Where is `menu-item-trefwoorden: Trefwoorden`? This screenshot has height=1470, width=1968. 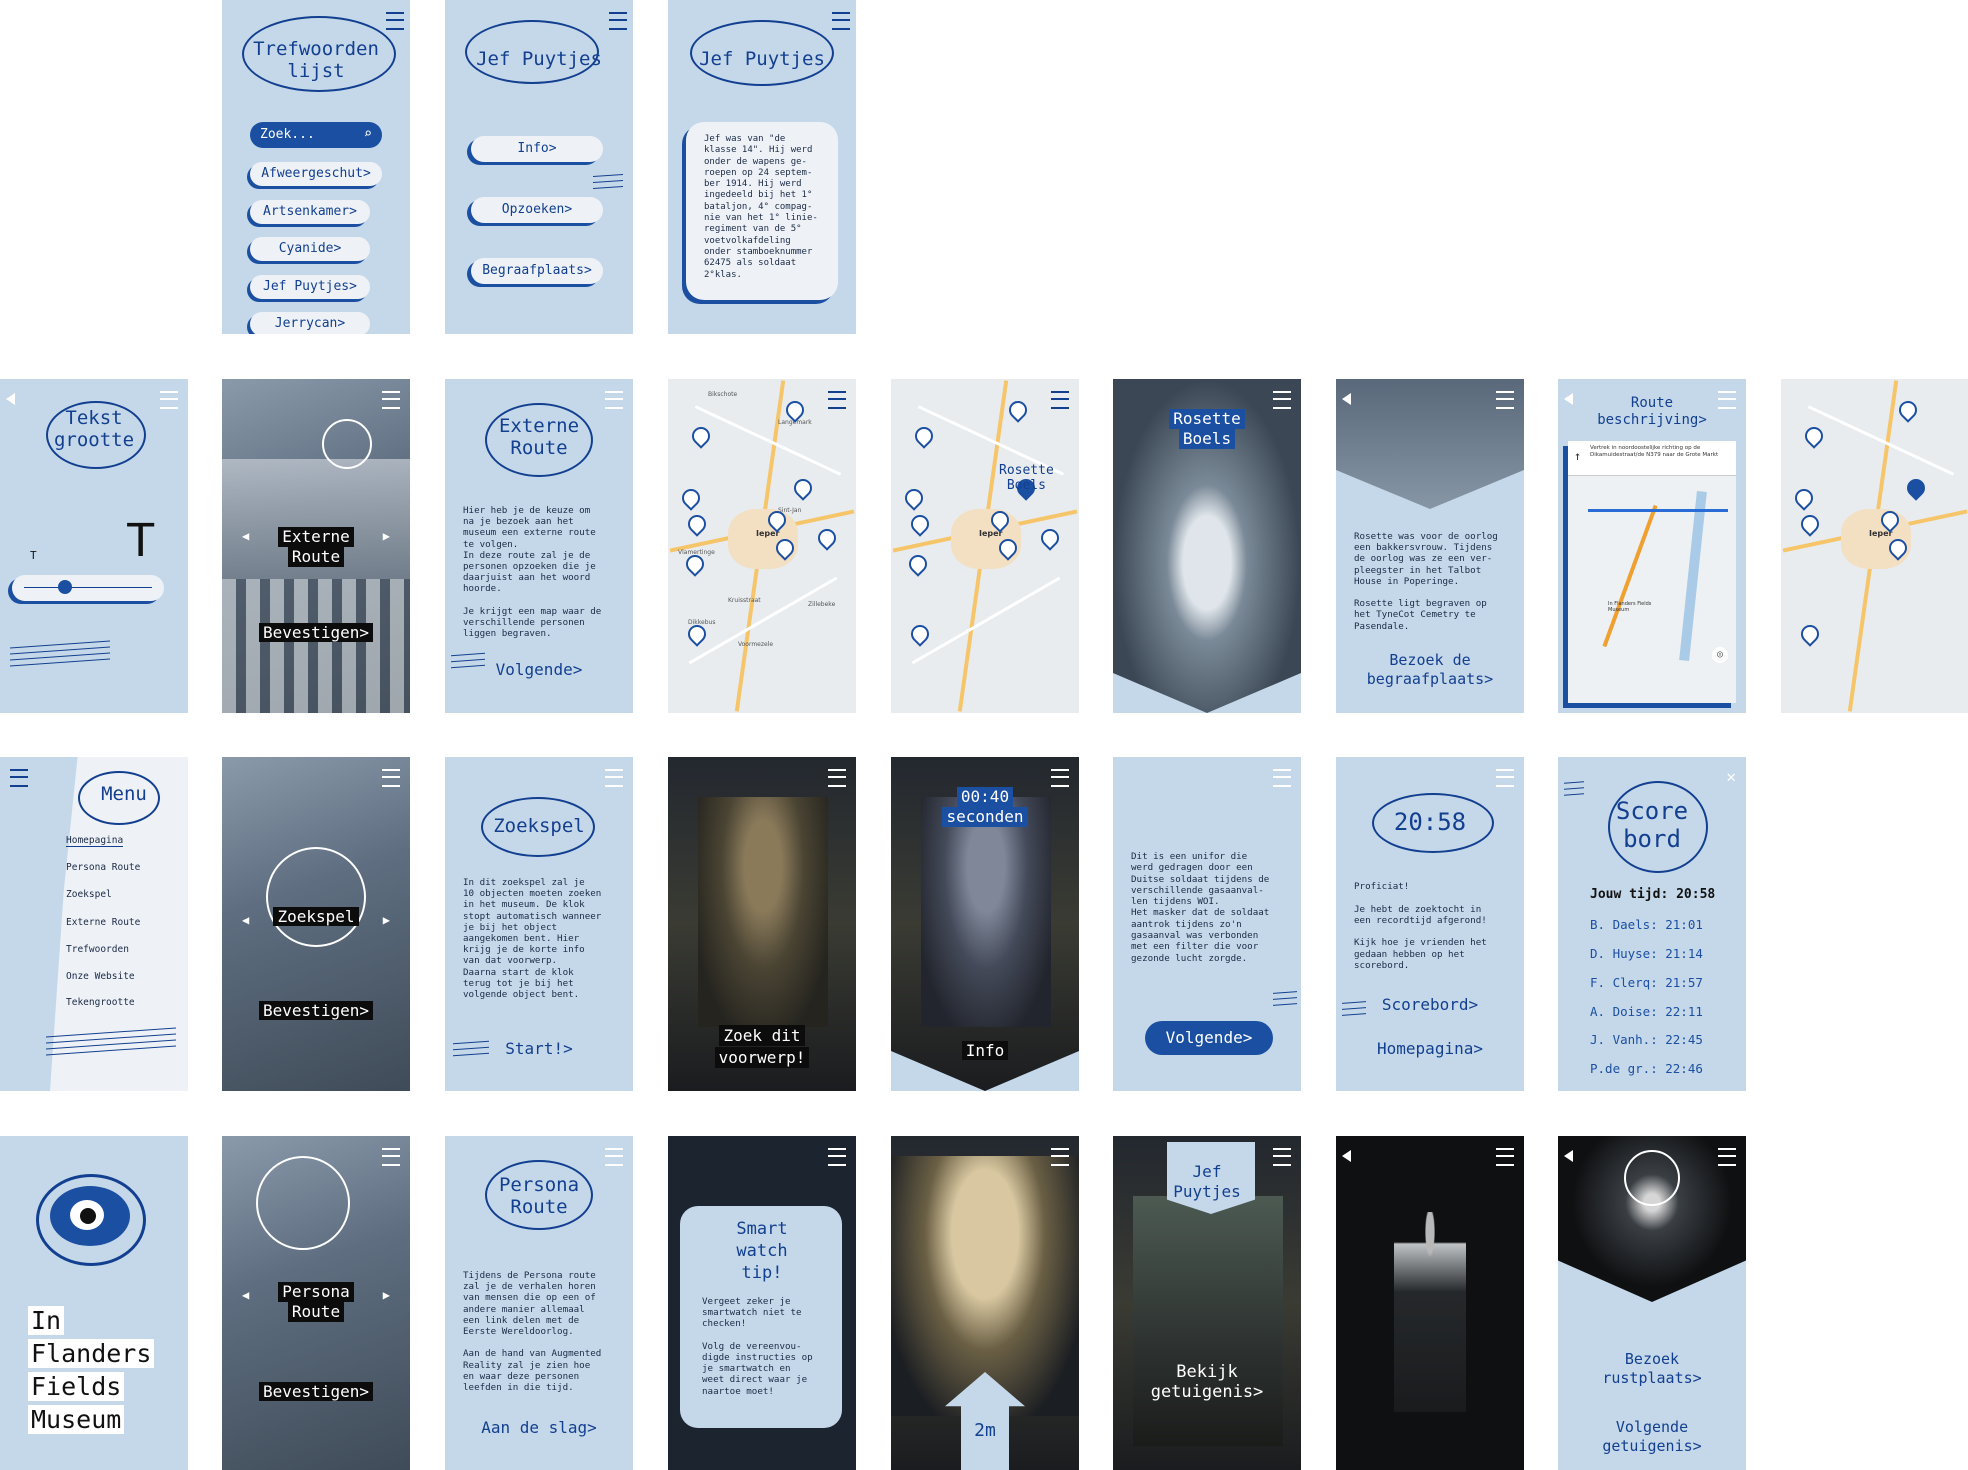
menu-item-trefwoorden: Trefwoorden is located at coordinates (97, 949).